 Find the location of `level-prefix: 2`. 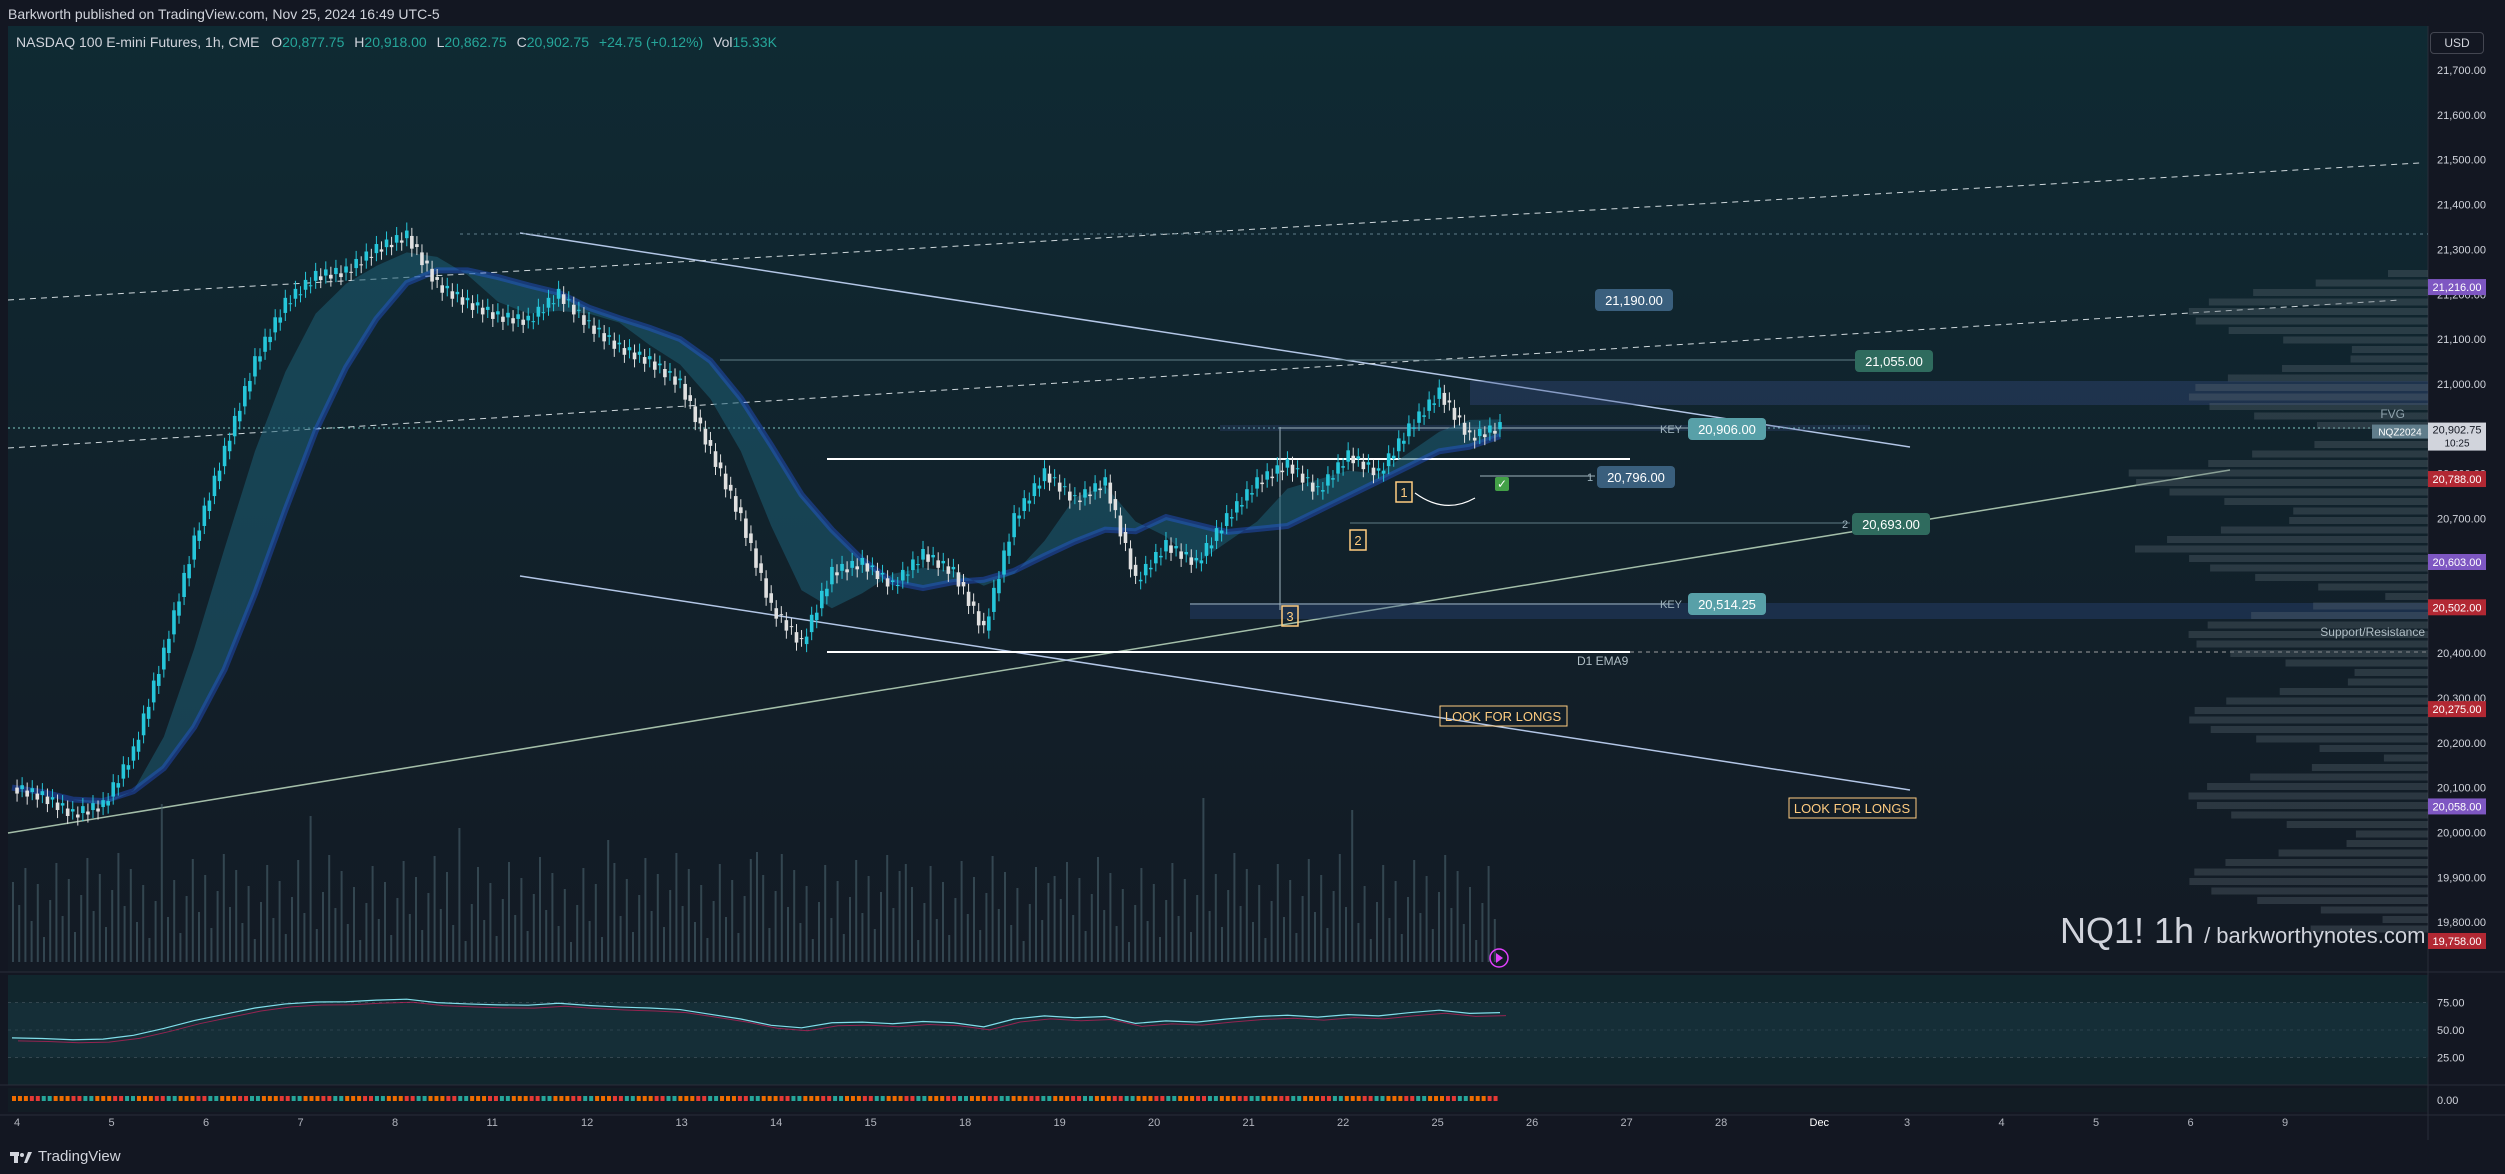

level-prefix: 2 is located at coordinates (1845, 525).